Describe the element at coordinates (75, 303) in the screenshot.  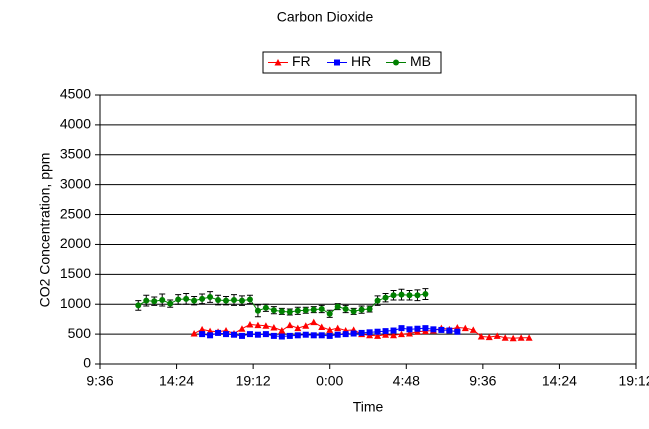
I see `y-tick-label: 1000` at that location.